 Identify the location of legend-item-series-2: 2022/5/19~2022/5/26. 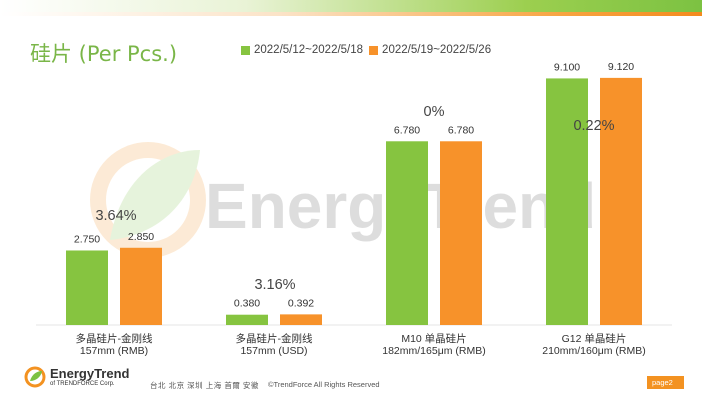
(430, 50).